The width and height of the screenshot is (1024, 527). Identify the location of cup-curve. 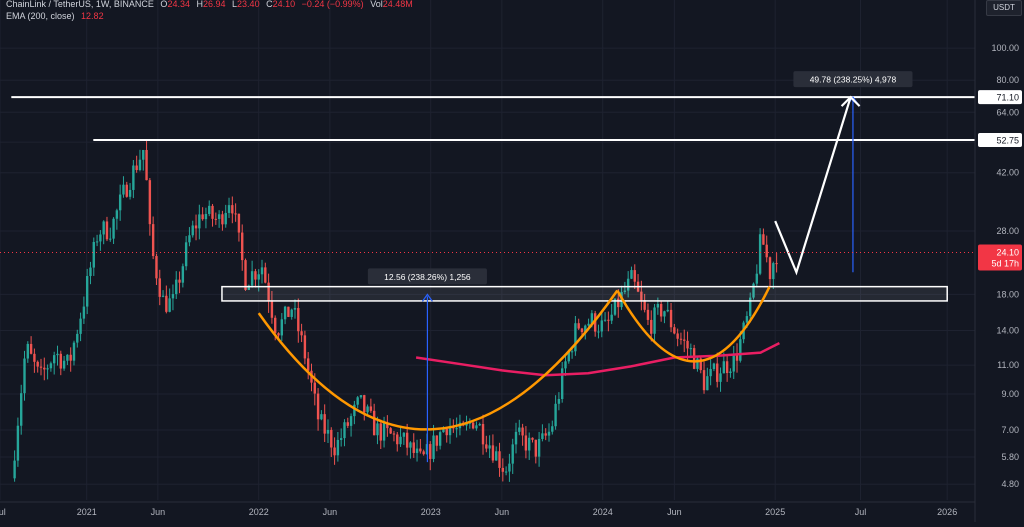
(438, 360).